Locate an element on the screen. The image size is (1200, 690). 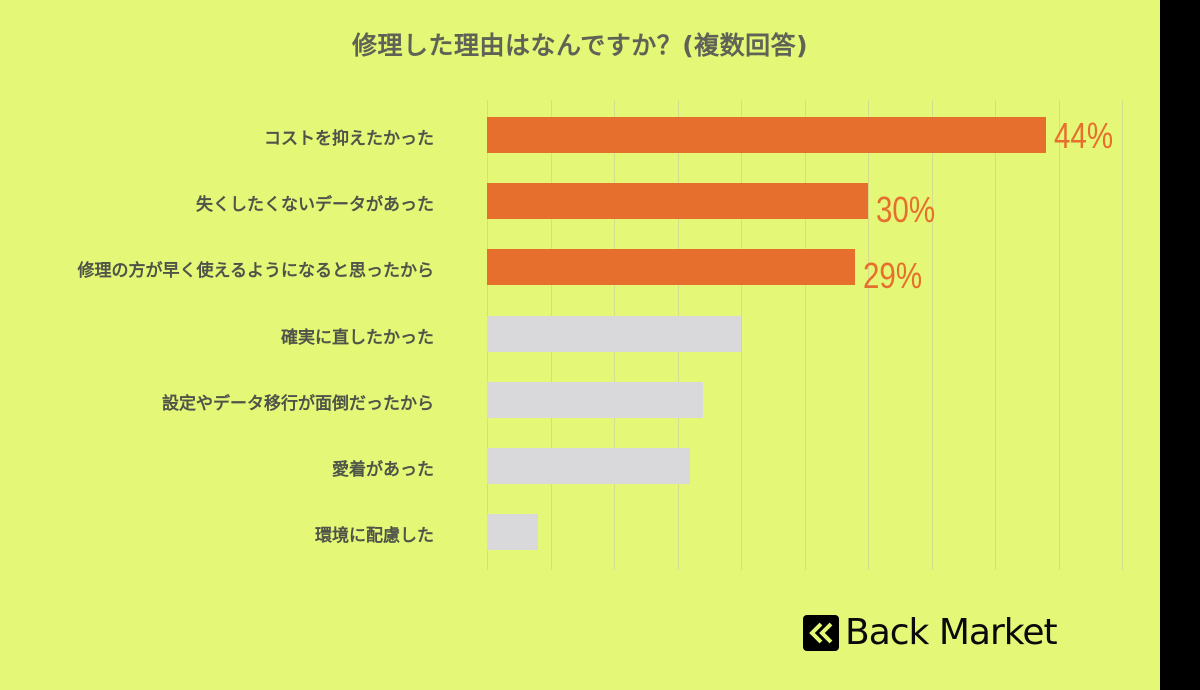
category-label: 失くしたくないデータがあった is located at coordinates (315, 205).